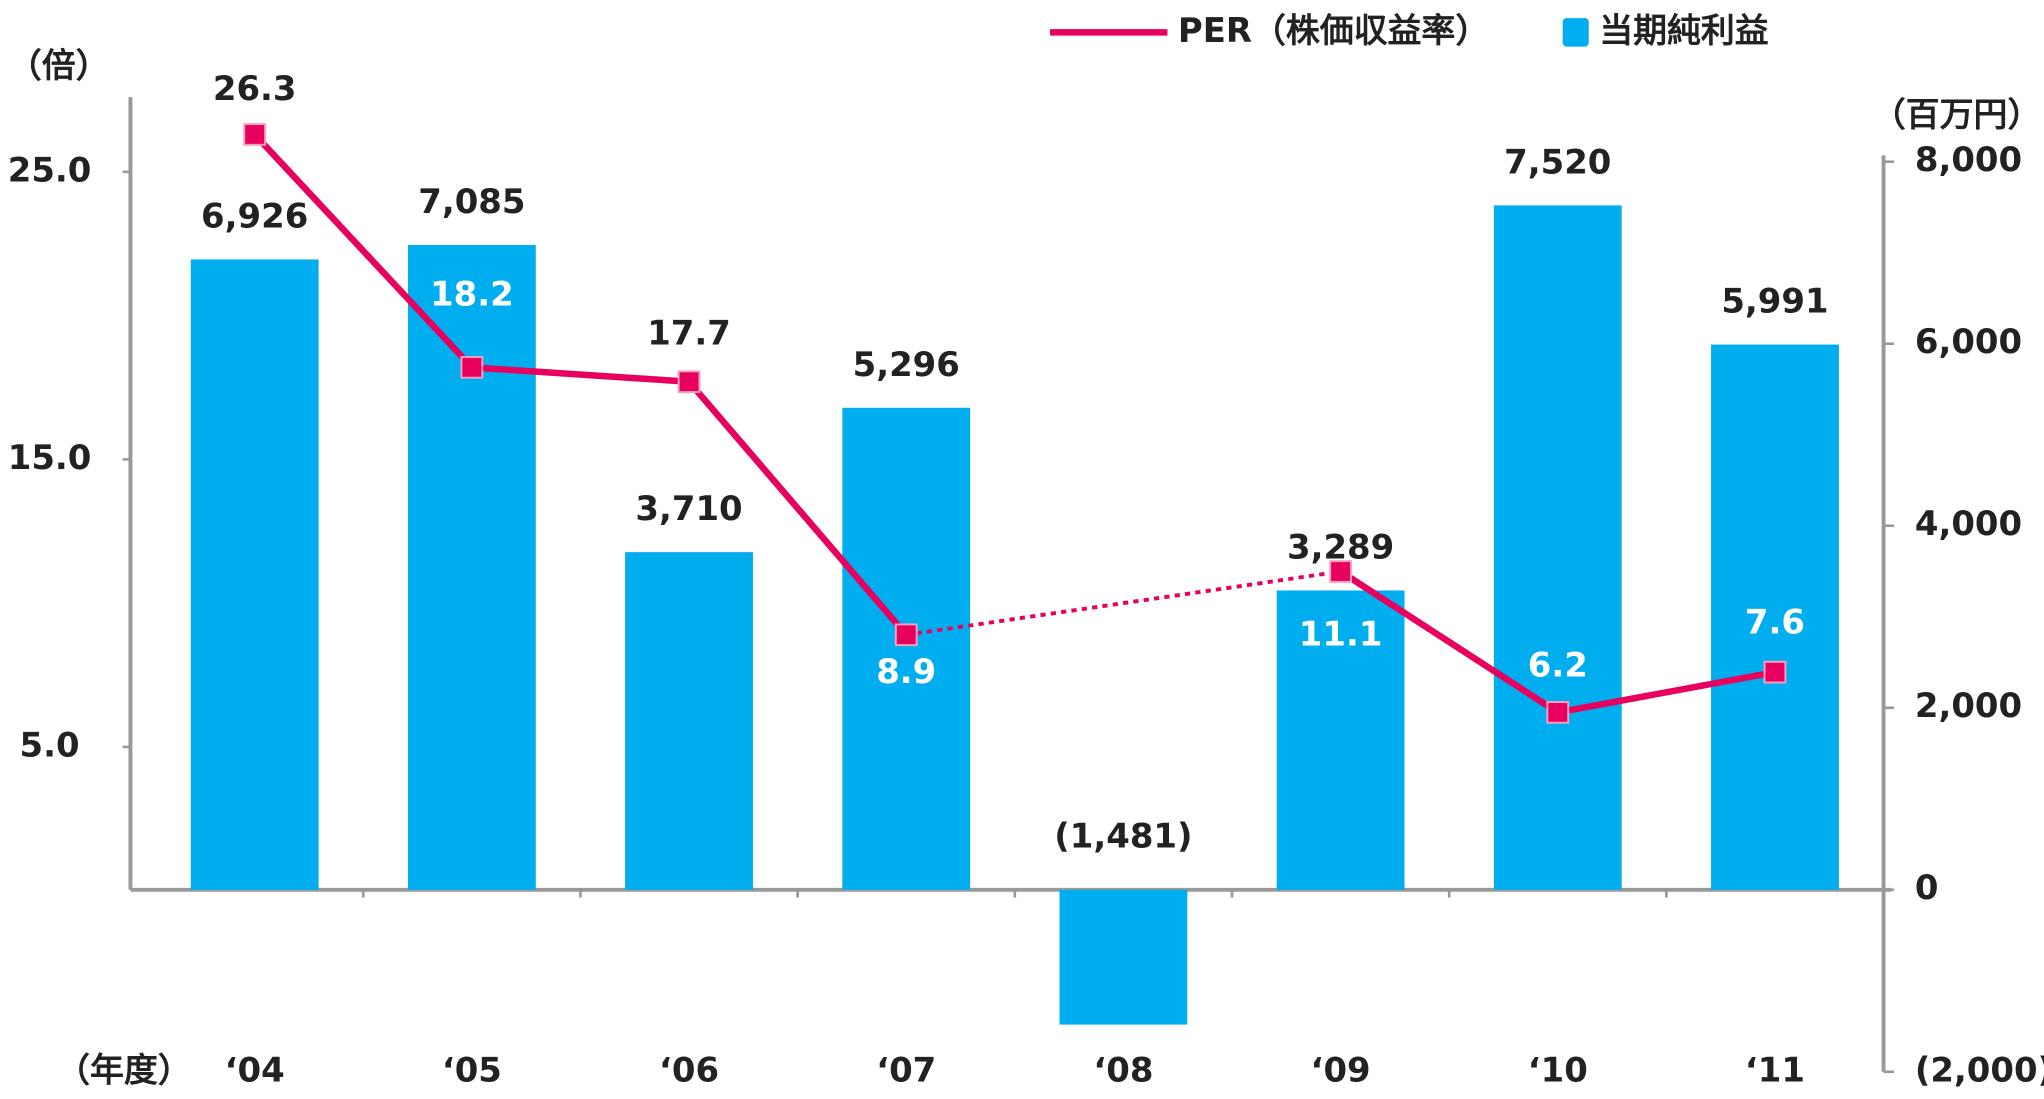 This screenshot has height=1099, width=2044. Describe the element at coordinates (254, 216) in the screenshot. I see `bar-value-label: 6,926` at that location.